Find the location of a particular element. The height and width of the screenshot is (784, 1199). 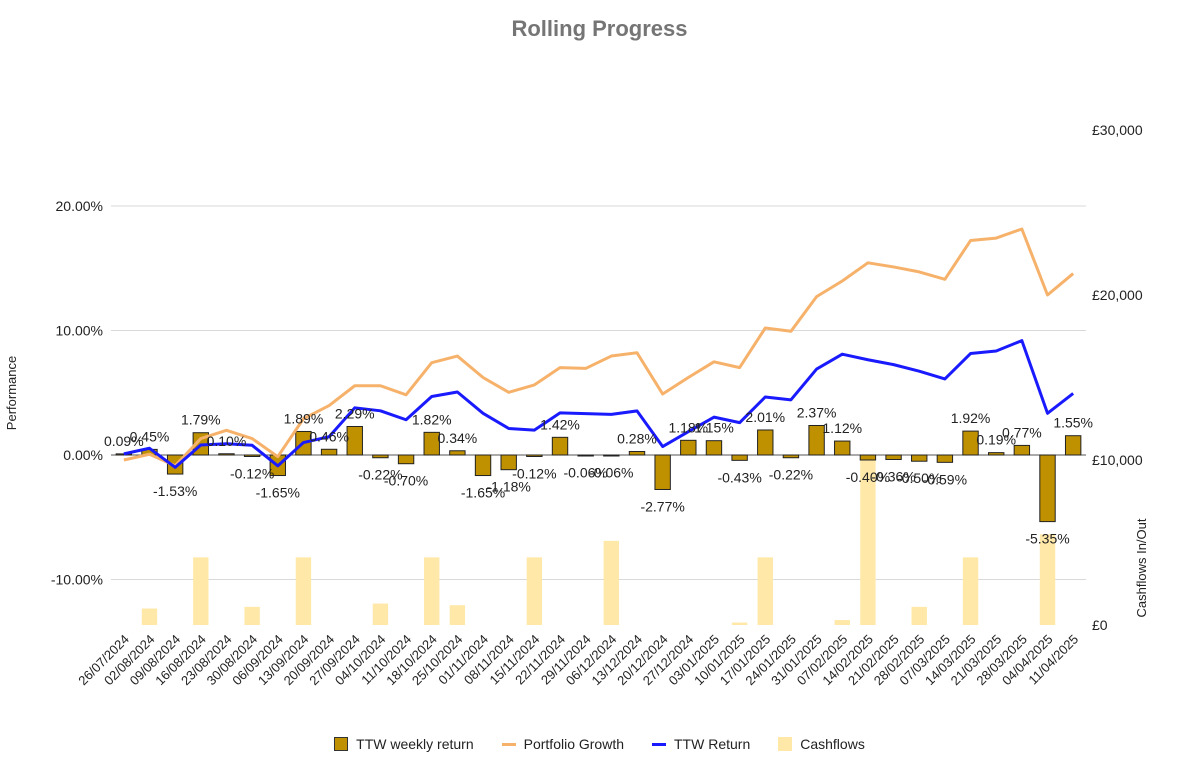

legend-item-portfolio-growth: Portfolio Growth is located at coordinates (562, 744).